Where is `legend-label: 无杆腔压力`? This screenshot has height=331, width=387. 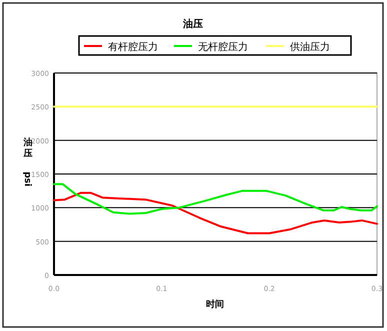 legend-label: 无杆腔压力 is located at coordinates (223, 47).